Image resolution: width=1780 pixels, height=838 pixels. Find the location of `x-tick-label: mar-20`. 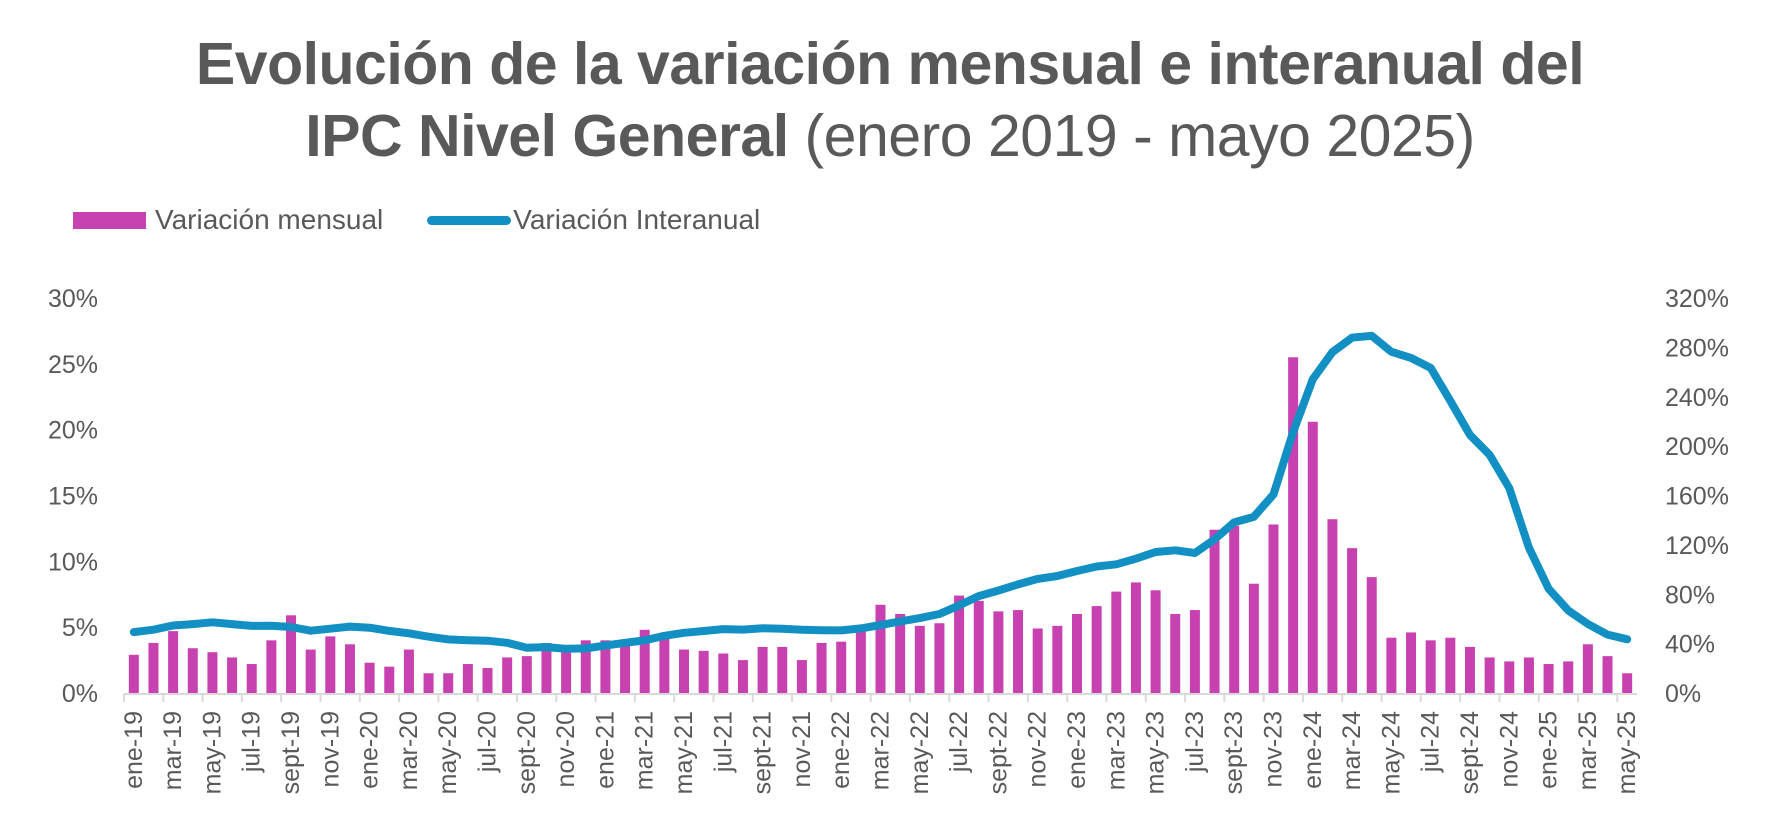

x-tick-label: mar-20 is located at coordinates (409, 750).